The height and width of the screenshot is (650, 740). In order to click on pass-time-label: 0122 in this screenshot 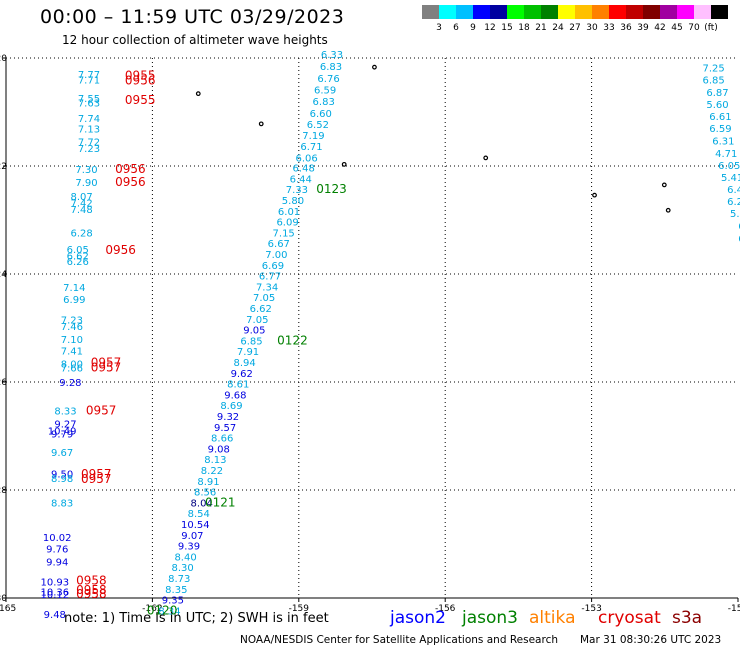, I will do `click(292, 340)`.